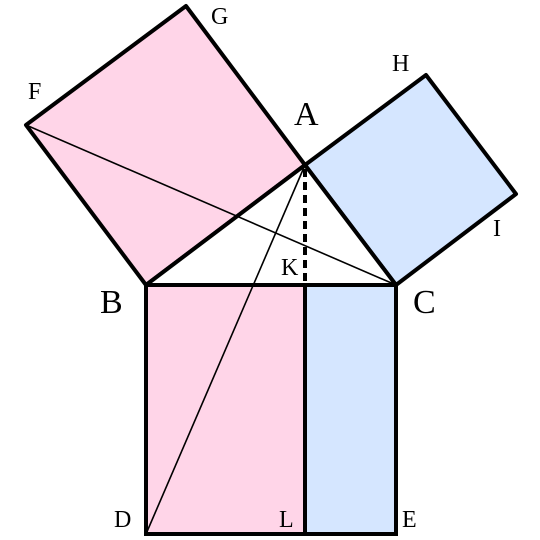 The image size is (540, 540). What do you see at coordinates (219, 17) in the screenshot?
I see `label-g: G` at bounding box center [219, 17].